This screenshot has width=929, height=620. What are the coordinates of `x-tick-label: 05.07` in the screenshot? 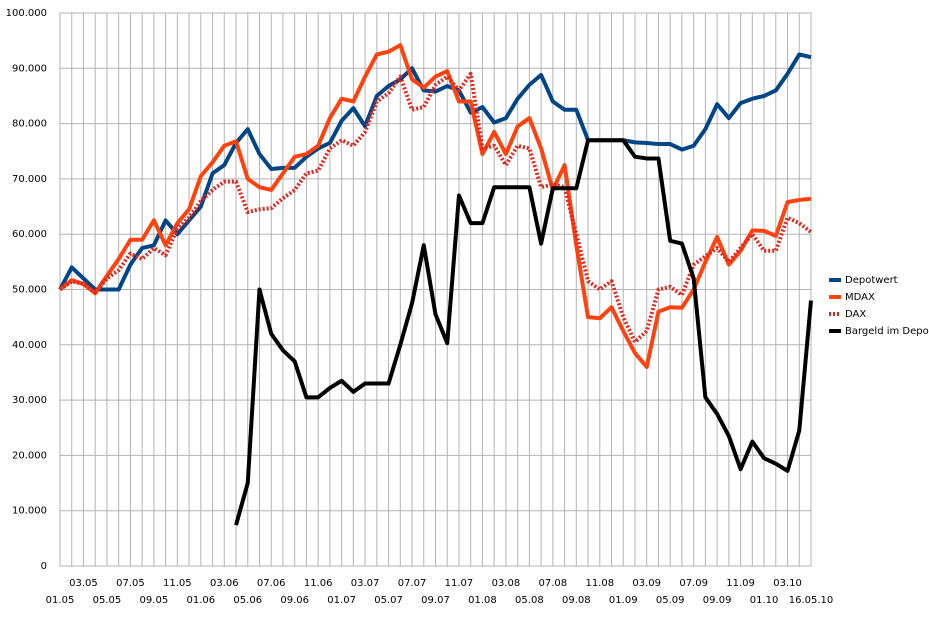 It's located at (388, 600).